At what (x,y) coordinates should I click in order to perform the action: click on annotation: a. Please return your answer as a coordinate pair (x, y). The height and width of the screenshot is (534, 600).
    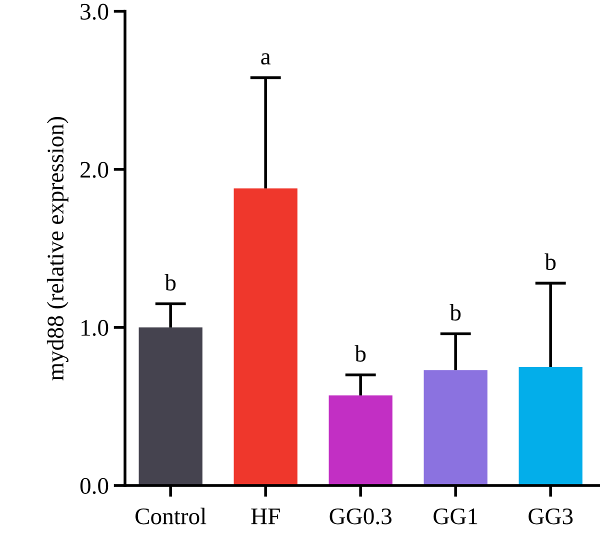
    Looking at the image, I should click on (266, 59).